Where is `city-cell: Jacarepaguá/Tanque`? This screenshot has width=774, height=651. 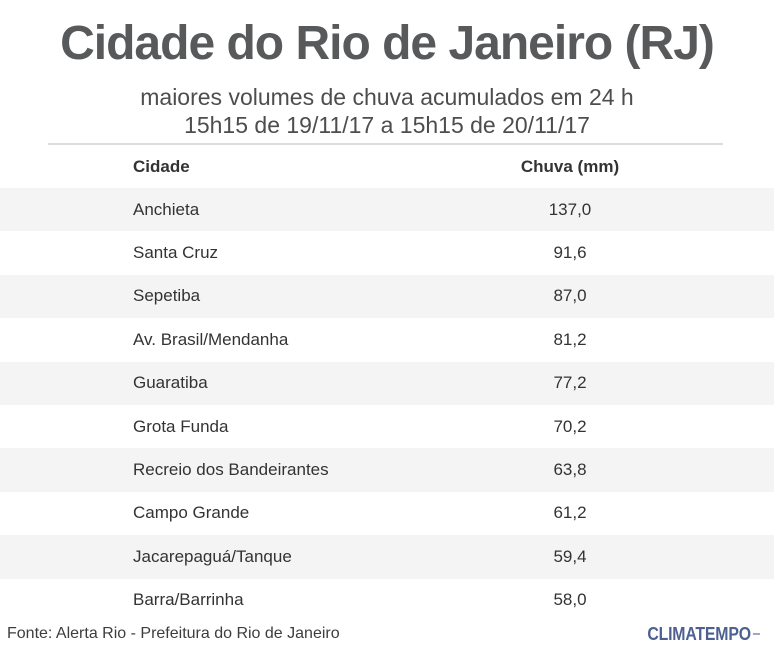
city-cell: Jacarepaguá/Tanque is located at coordinates (212, 556).